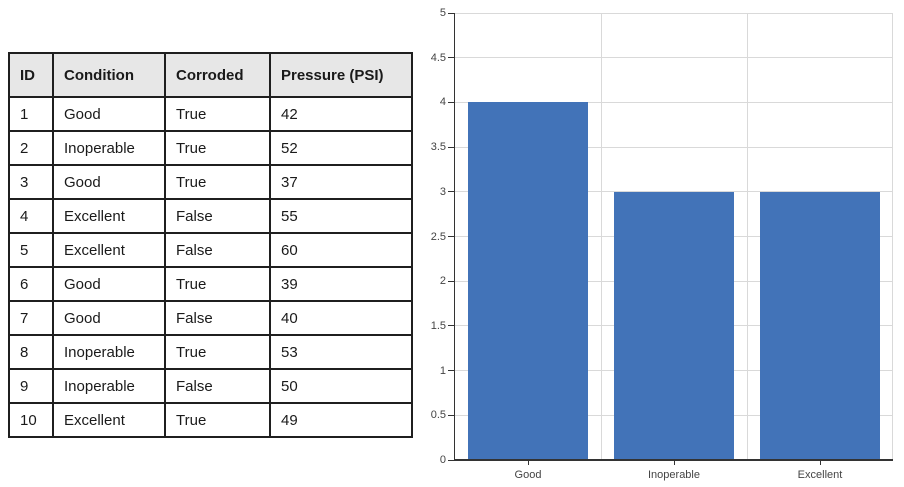 Image resolution: width=904 pixels, height=487 pixels. Describe the element at coordinates (528, 281) in the screenshot. I see `bar-good` at that location.